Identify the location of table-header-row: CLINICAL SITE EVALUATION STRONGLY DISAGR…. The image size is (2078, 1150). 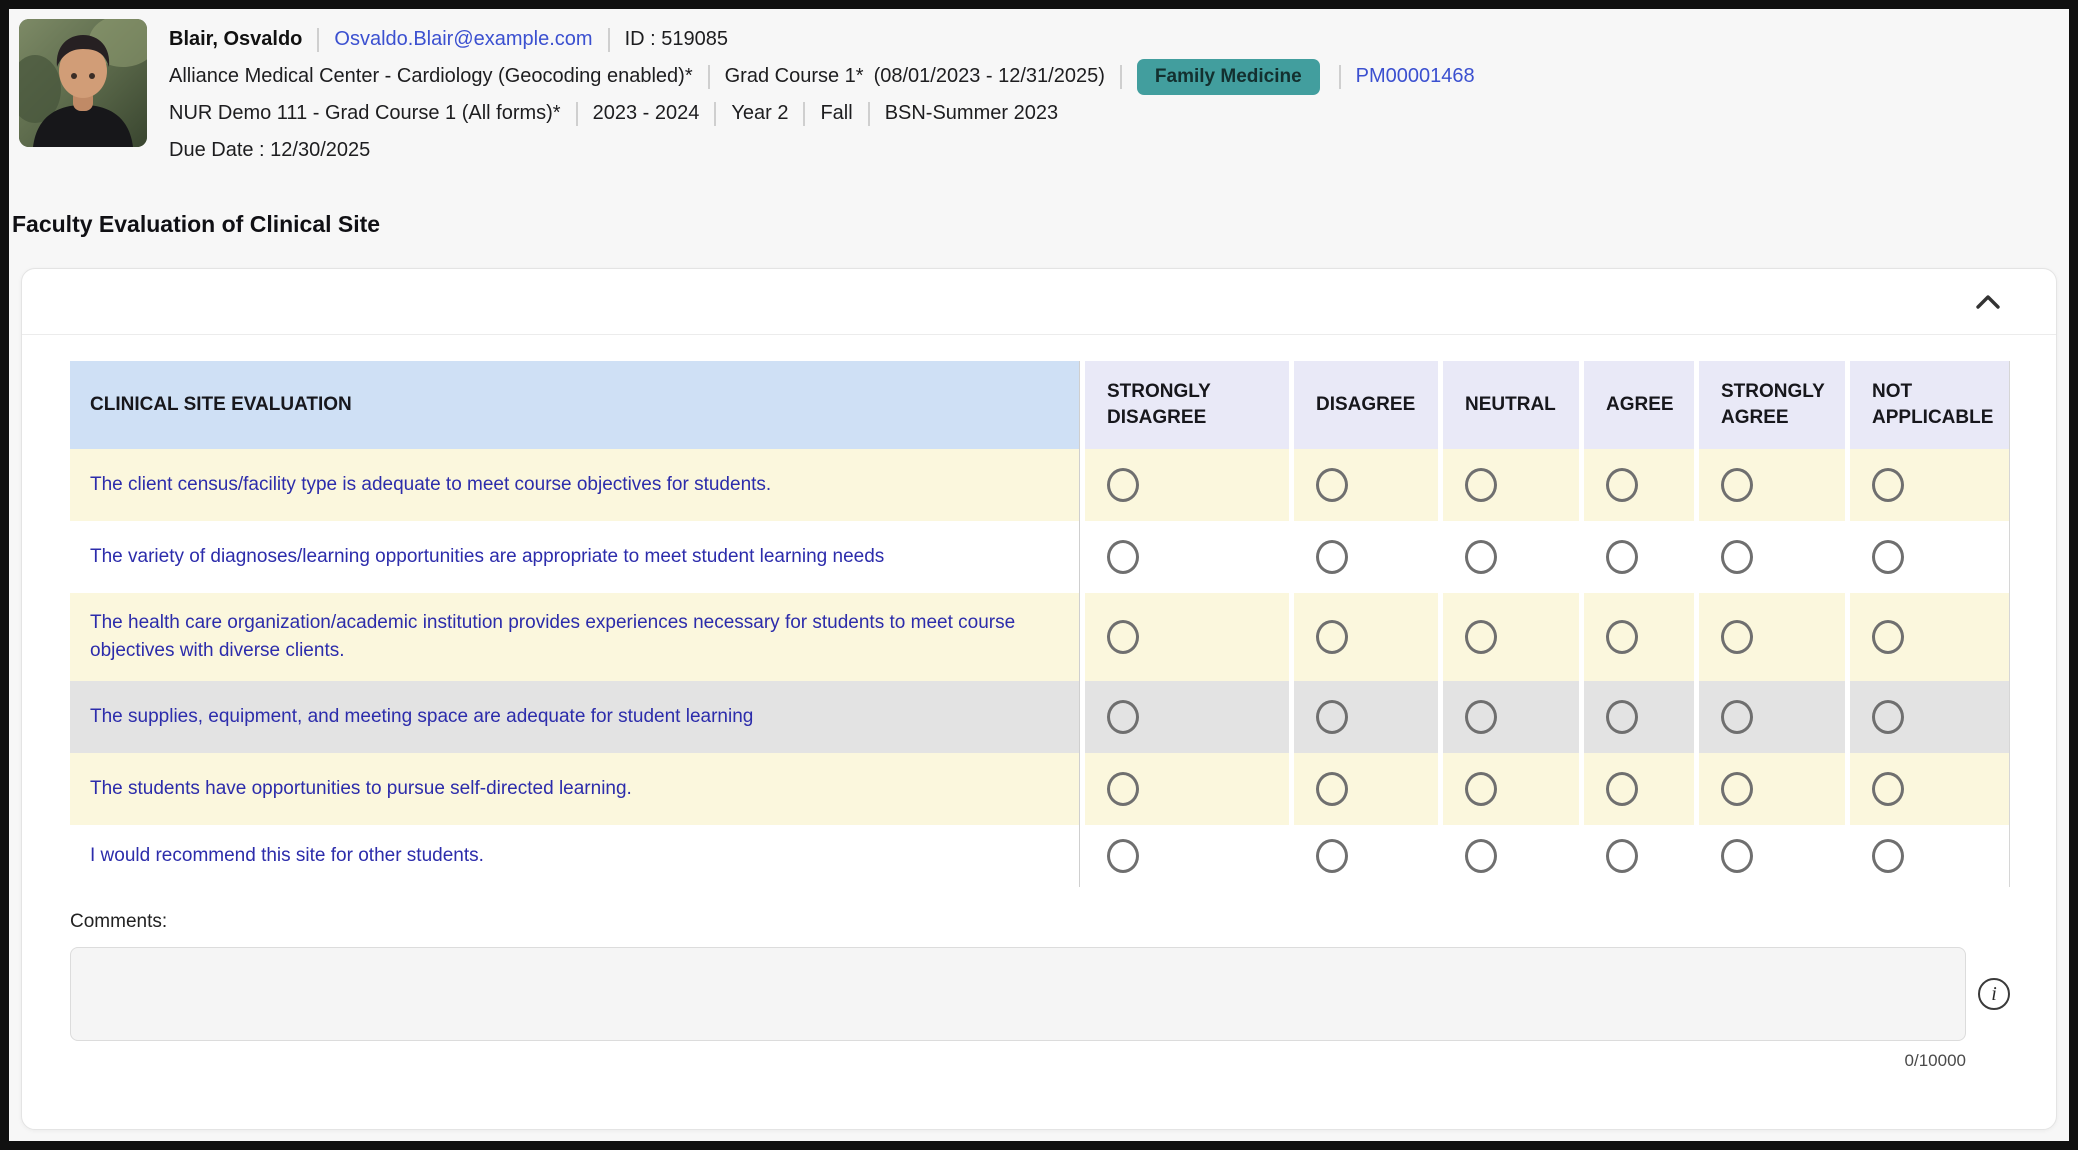
(1039, 405).